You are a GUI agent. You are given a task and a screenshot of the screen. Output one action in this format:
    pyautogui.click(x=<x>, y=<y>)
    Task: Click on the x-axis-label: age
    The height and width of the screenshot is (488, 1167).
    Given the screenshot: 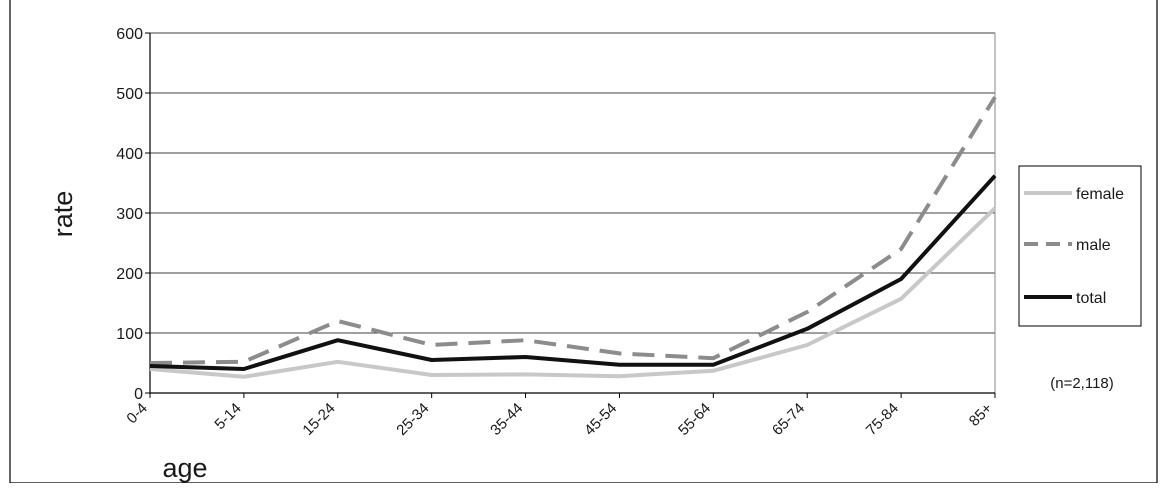 What is the action you would take?
    pyautogui.click(x=184, y=468)
    